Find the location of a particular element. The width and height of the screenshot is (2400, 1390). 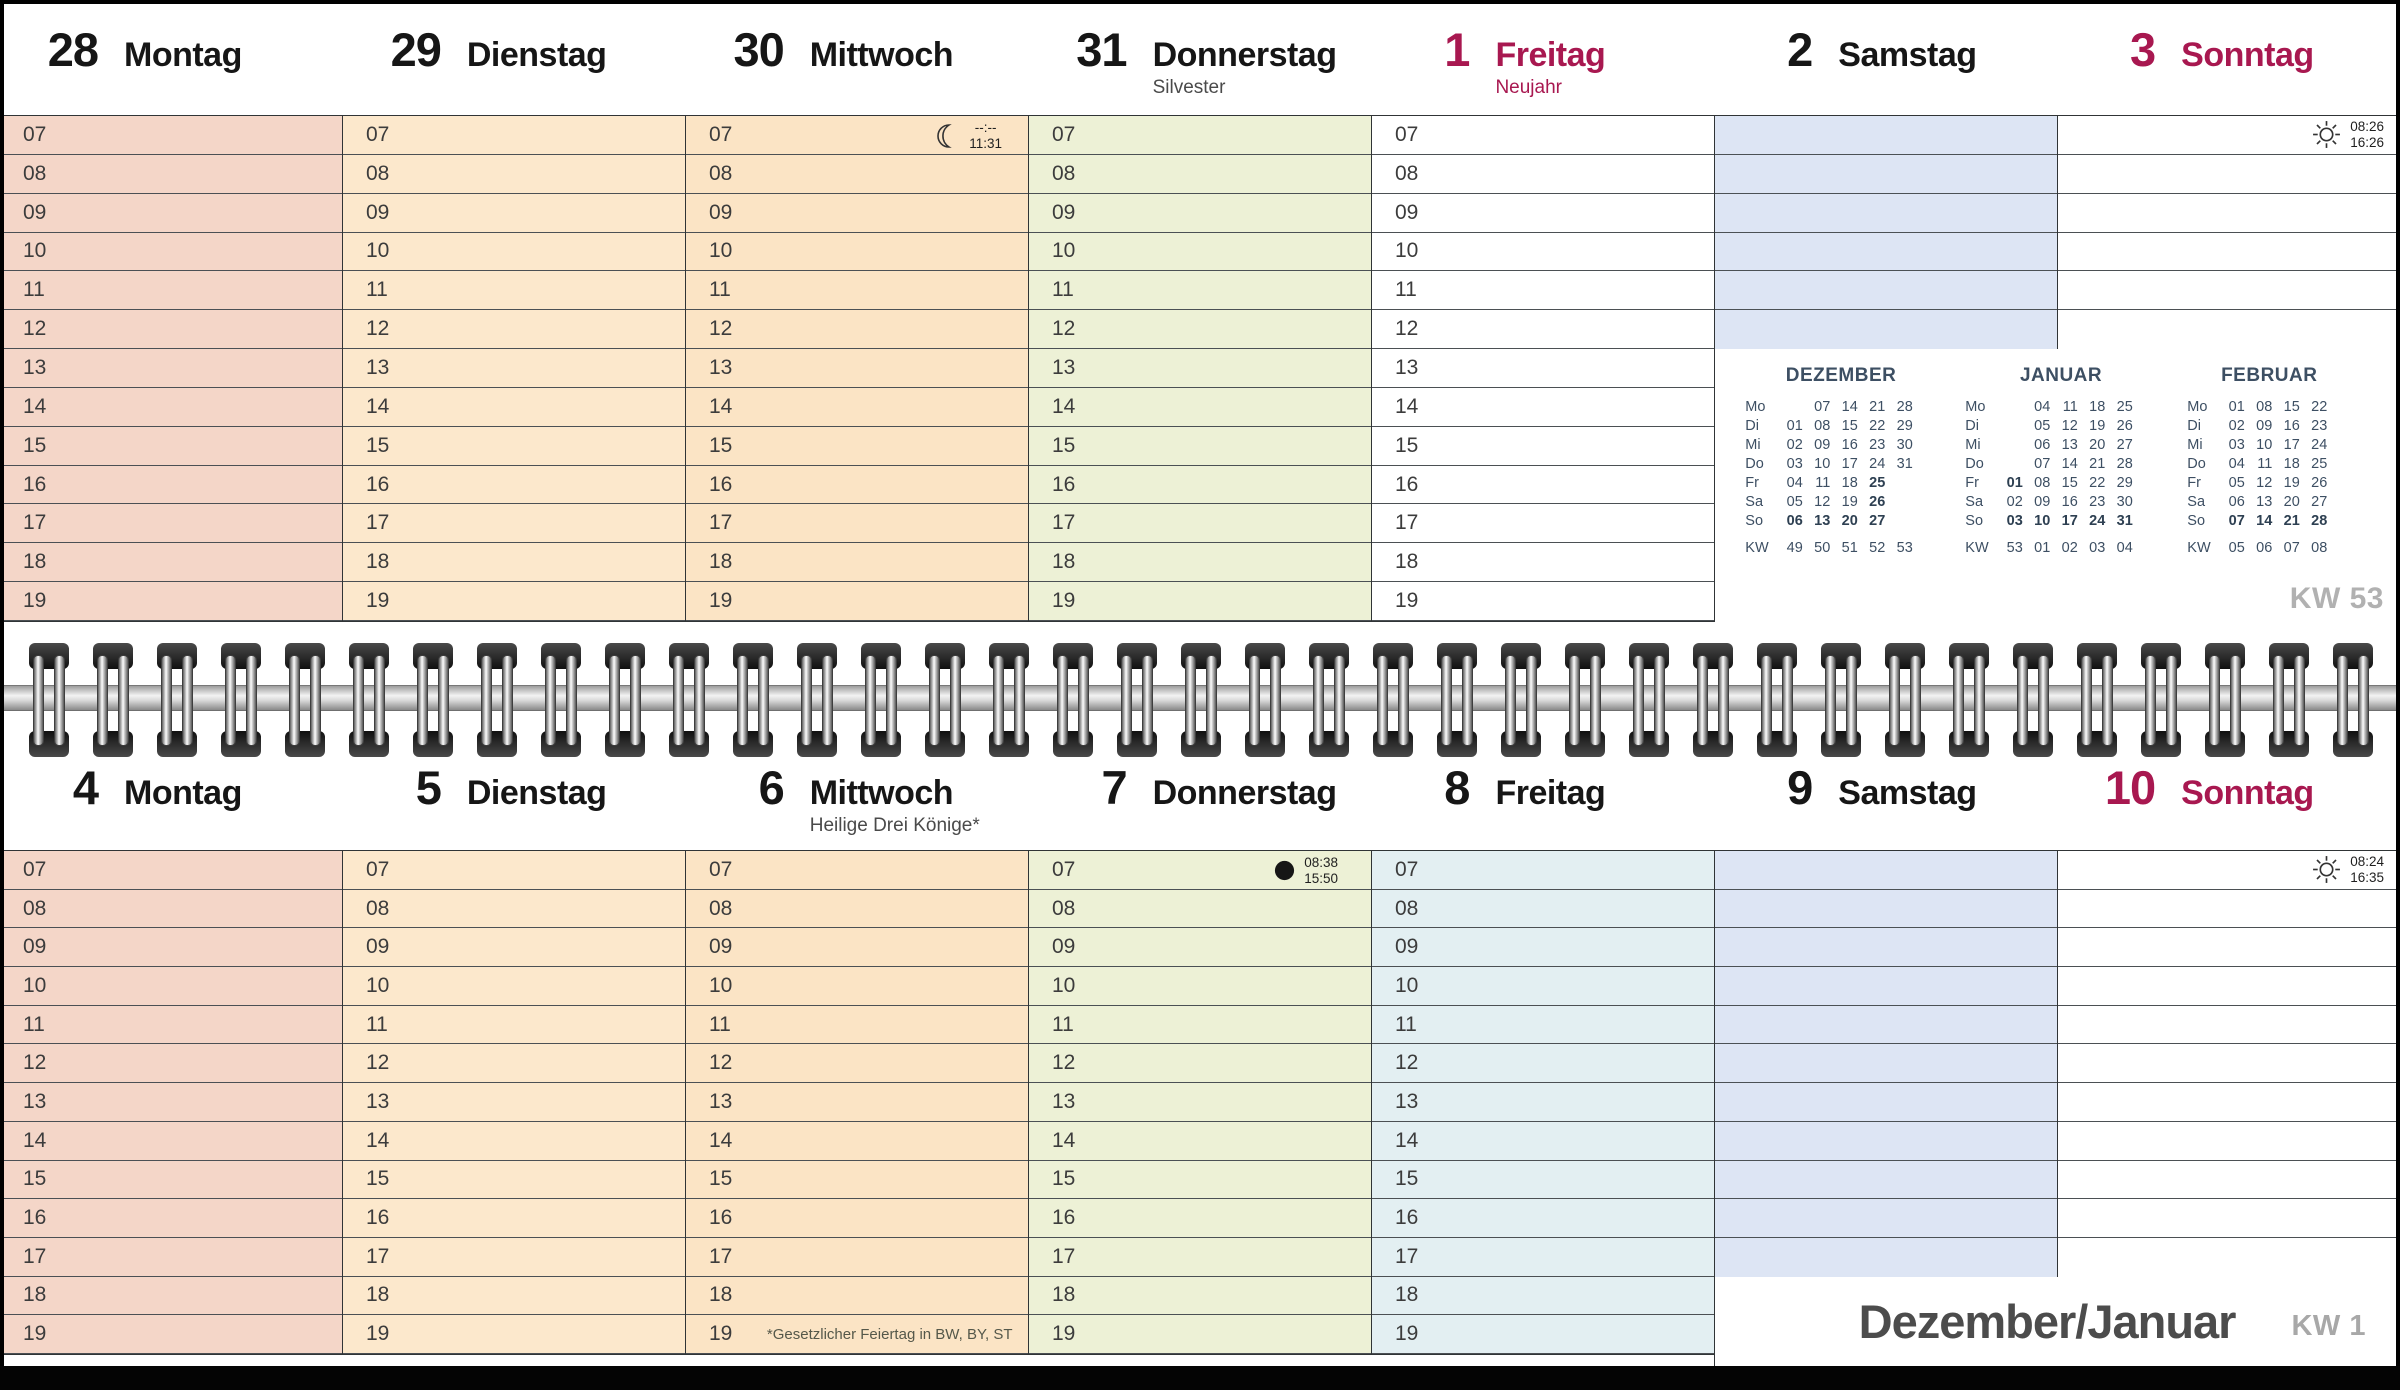

day-number: 10 is located at coordinates (2130, 787).